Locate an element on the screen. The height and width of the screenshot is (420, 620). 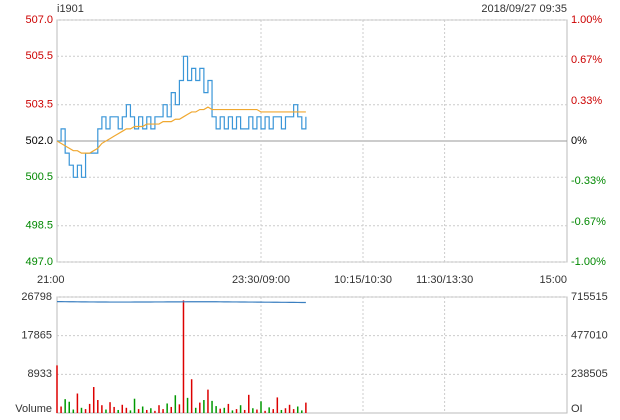
x-tick-label: 11:30/13:30 is located at coordinates (444, 280).